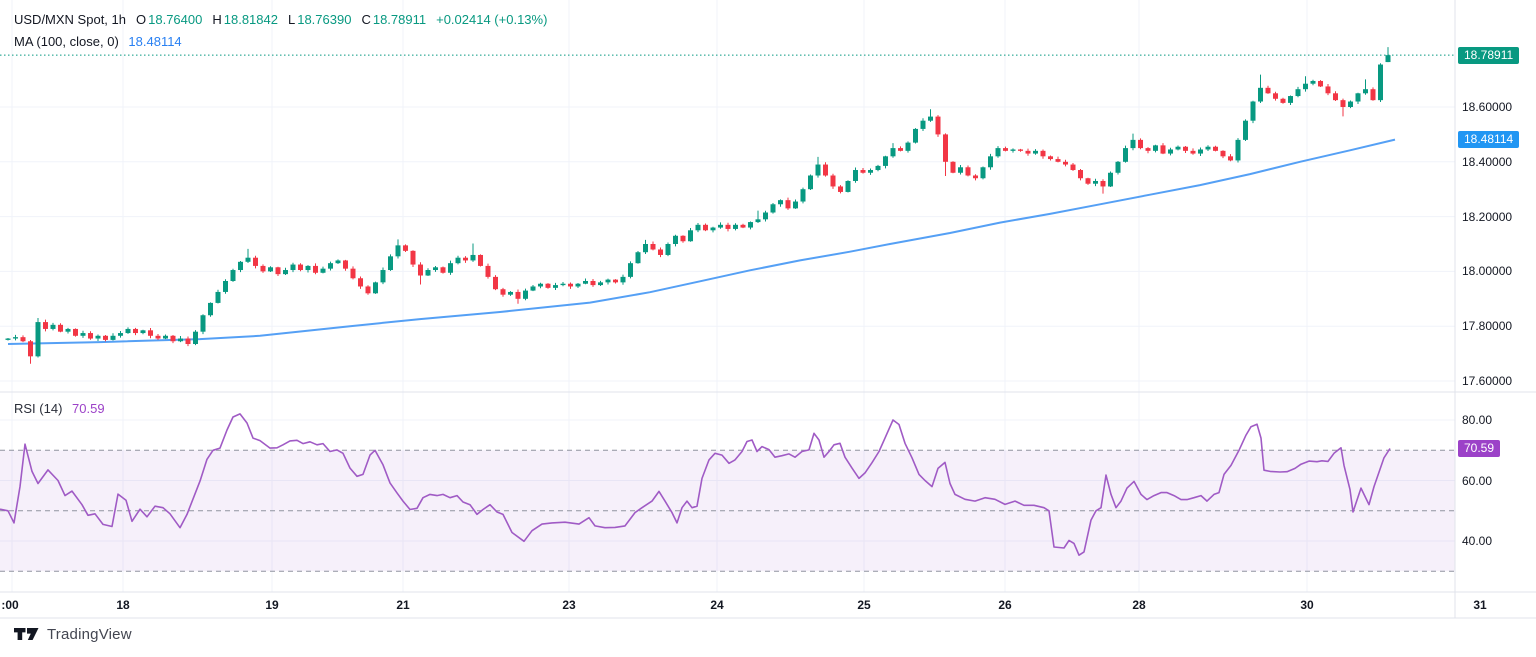  I want to click on time-tick-label: 21, so click(403, 605).